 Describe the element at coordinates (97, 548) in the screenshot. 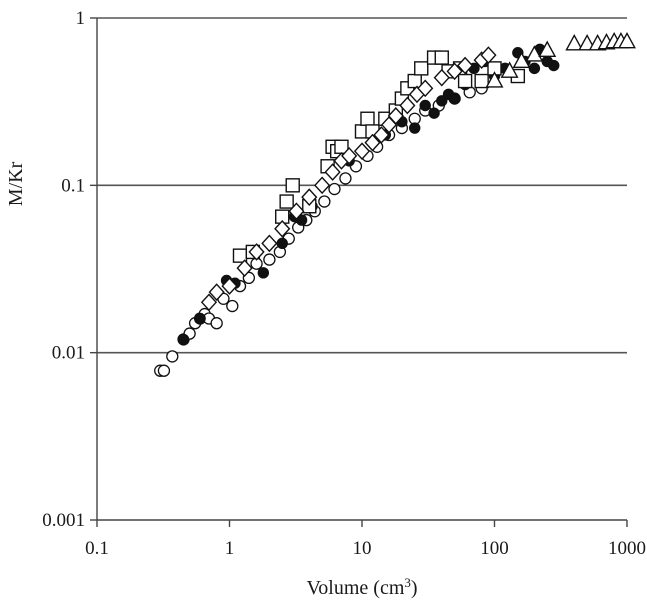

I see `x-tick-label: 0.1` at that location.